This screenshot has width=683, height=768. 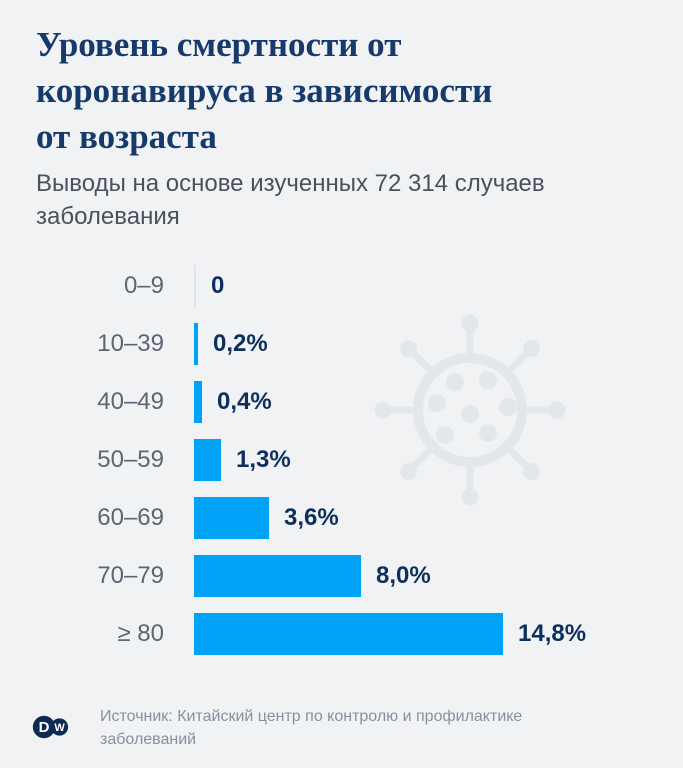 What do you see at coordinates (44, 727) in the screenshot?
I see `dw-logo-letter-d: D` at bounding box center [44, 727].